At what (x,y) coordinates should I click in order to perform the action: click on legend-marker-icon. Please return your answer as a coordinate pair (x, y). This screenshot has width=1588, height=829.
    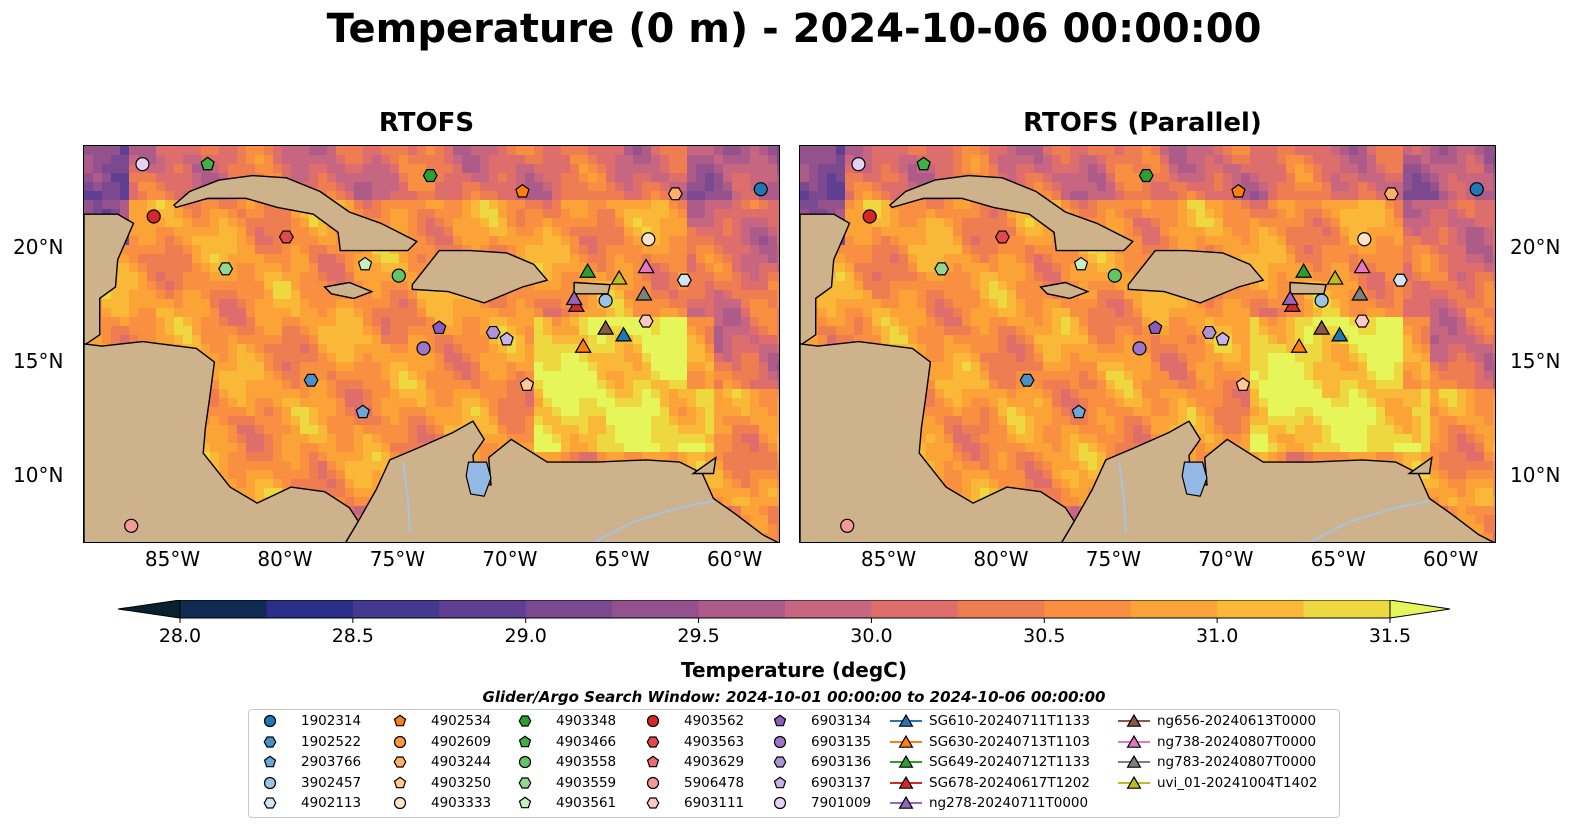
    Looking at the image, I should click on (400, 741).